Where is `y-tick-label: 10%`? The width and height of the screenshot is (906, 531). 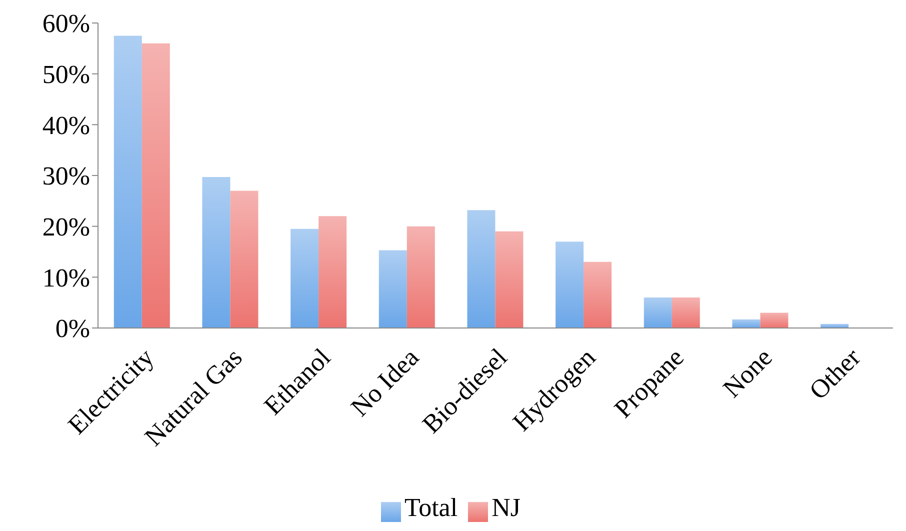
y-tick-label: 10% is located at coordinates (66, 277).